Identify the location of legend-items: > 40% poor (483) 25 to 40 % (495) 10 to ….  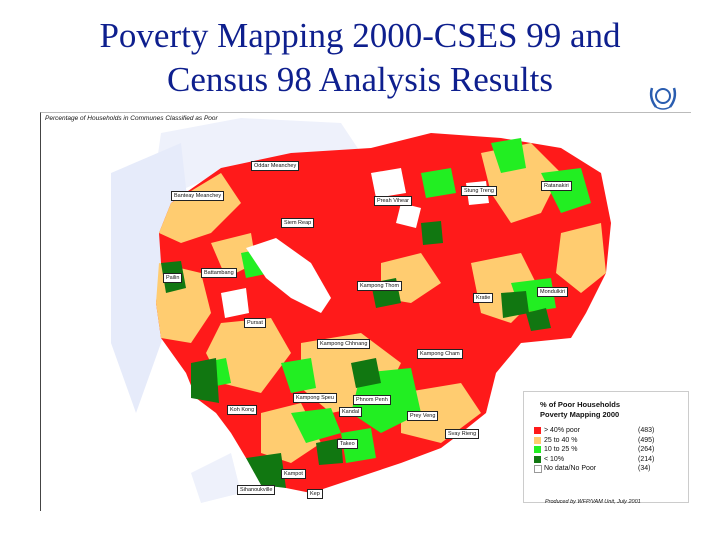
(609, 450).